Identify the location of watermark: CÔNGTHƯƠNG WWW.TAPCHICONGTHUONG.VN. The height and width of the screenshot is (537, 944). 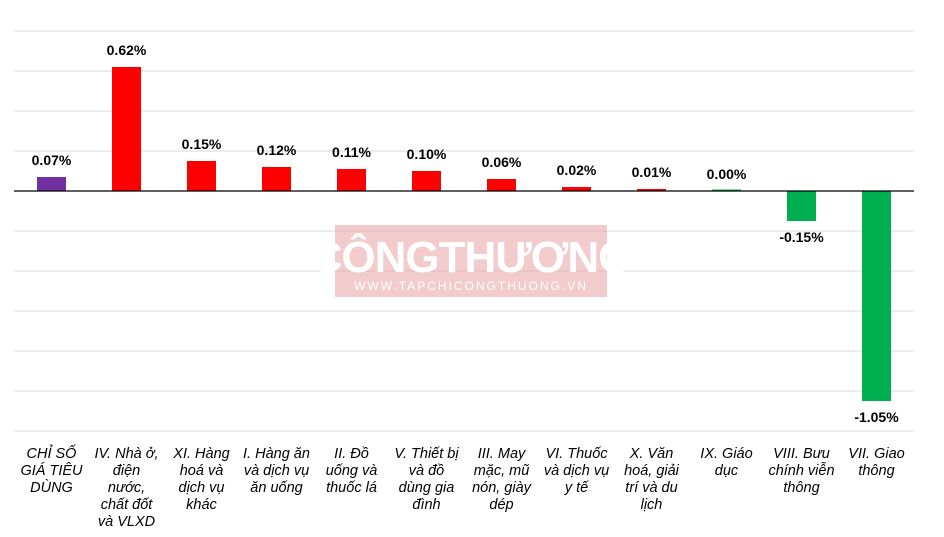
(471, 261).